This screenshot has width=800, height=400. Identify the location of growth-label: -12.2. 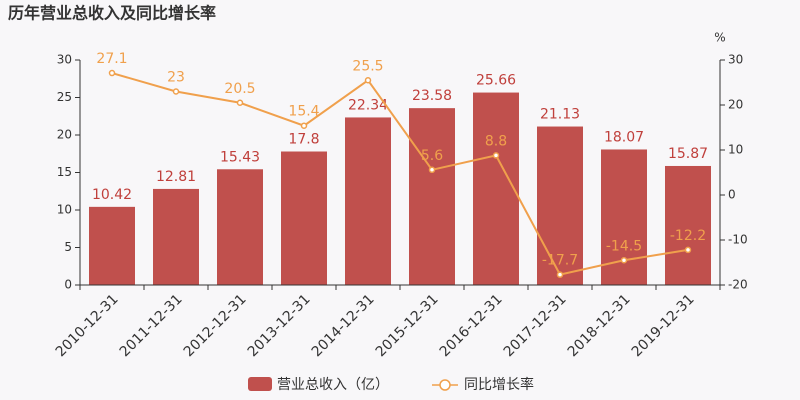
(688, 236).